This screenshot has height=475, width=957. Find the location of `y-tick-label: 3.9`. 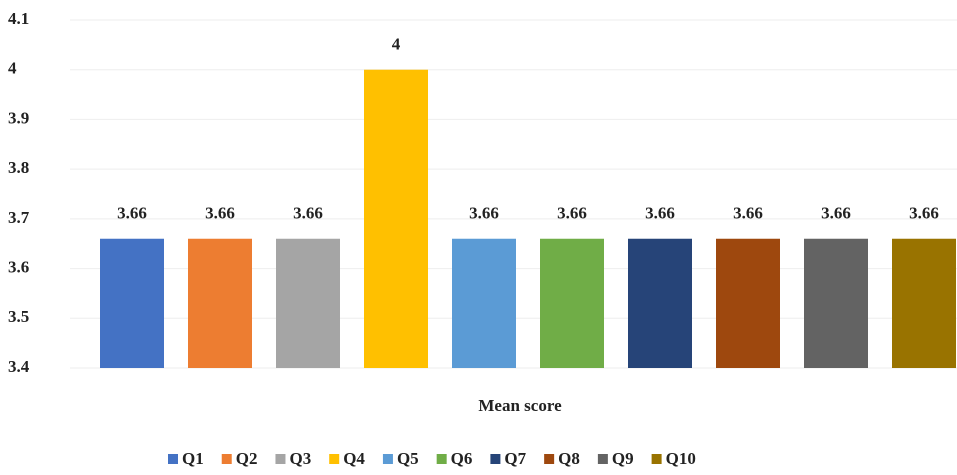

y-tick-label: 3.9 is located at coordinates (18, 117).